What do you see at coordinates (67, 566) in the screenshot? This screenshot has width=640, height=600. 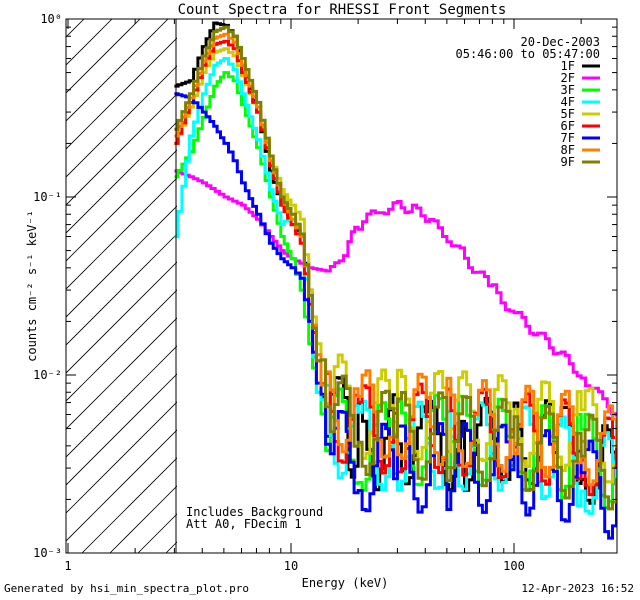 I see `x-tick-label: 1` at bounding box center [67, 566].